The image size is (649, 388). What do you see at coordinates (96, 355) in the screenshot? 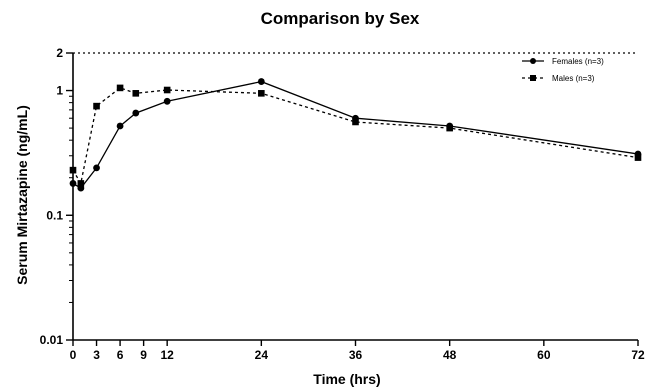
I see `x-tick-label: 3` at bounding box center [96, 355].